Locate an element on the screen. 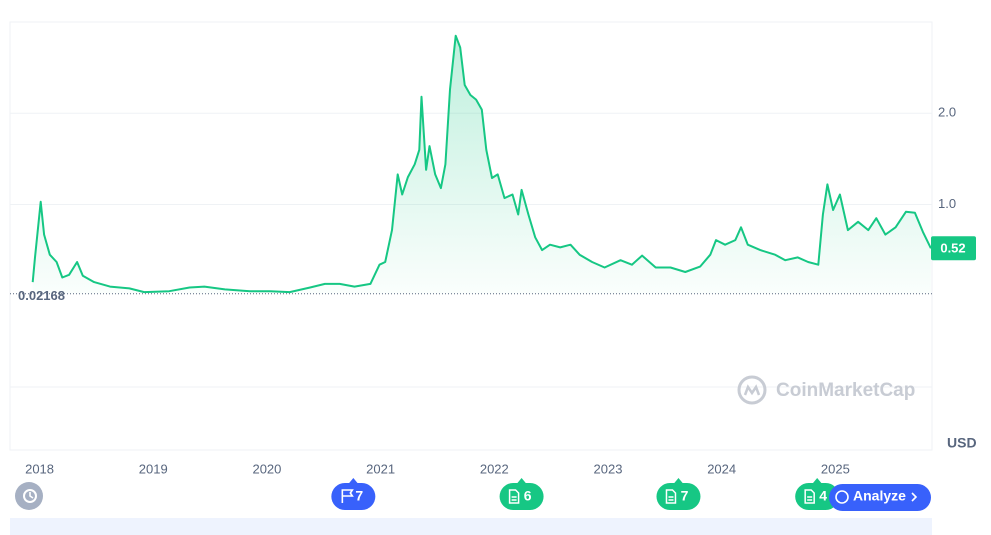  analyze-button: Analyze is located at coordinates (880, 497).